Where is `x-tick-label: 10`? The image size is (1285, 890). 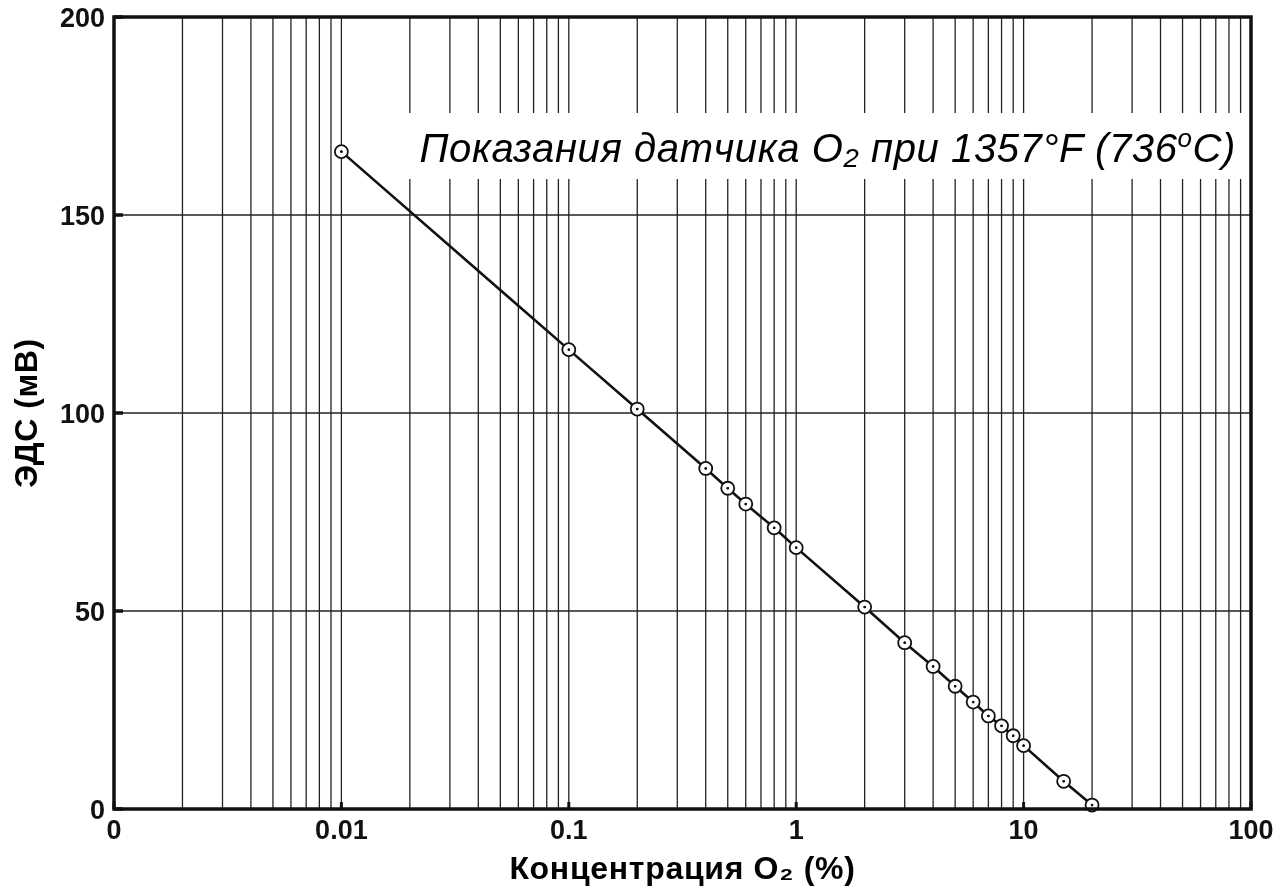 x-tick-label: 10 is located at coordinates (1023, 830).